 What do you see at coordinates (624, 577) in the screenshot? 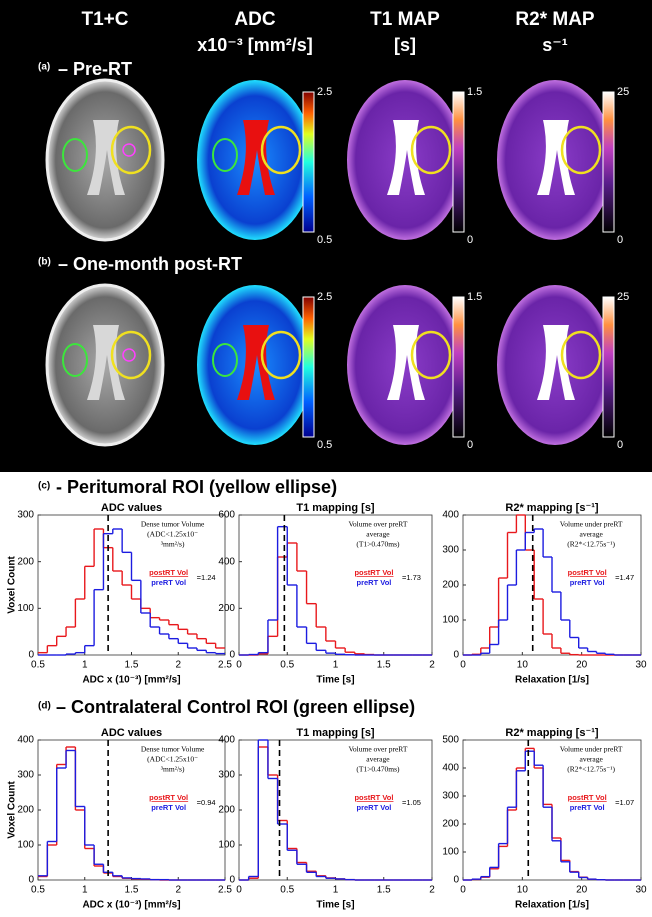
I see `ratio-value: =1.47` at bounding box center [624, 577].